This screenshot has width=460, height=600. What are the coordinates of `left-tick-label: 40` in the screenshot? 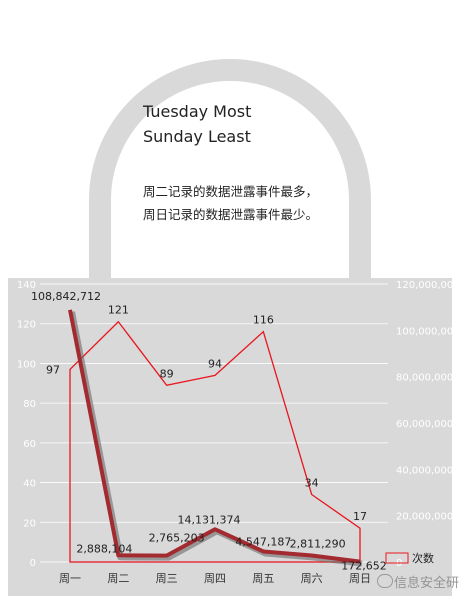 It's located at (29, 484).